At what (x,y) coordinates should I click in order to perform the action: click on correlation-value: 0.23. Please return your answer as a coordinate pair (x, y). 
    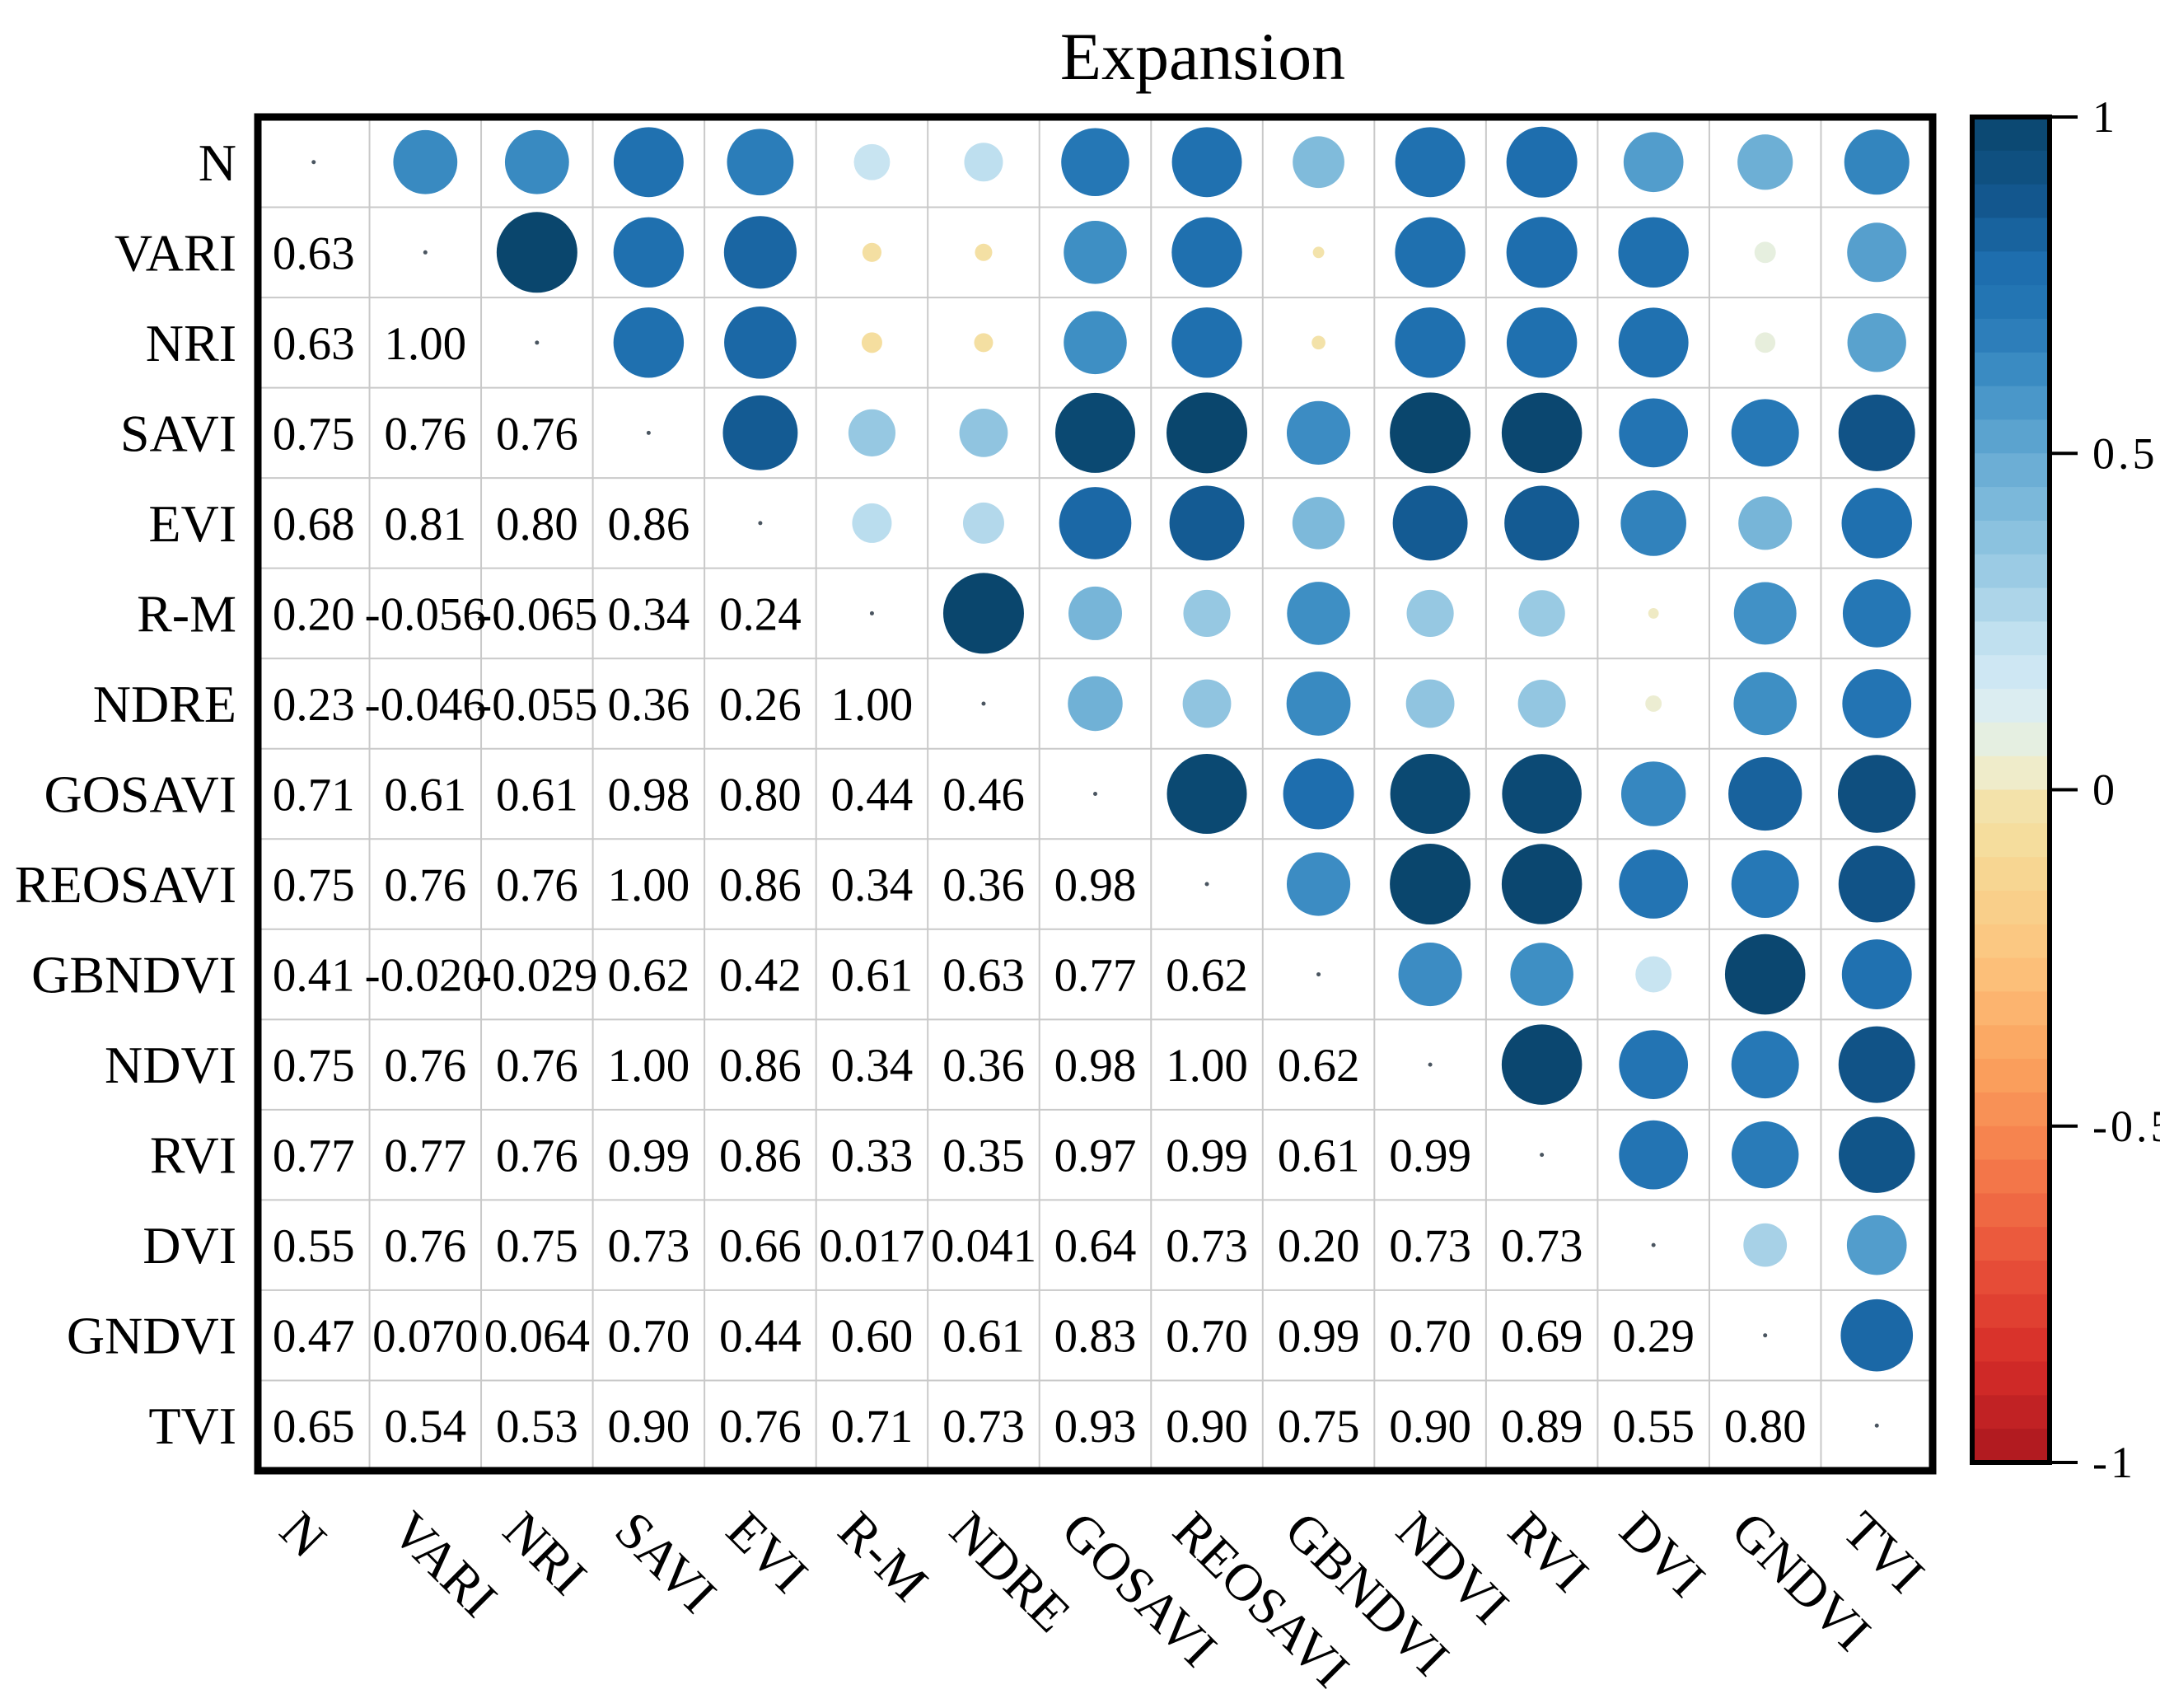
    Looking at the image, I should click on (314, 705).